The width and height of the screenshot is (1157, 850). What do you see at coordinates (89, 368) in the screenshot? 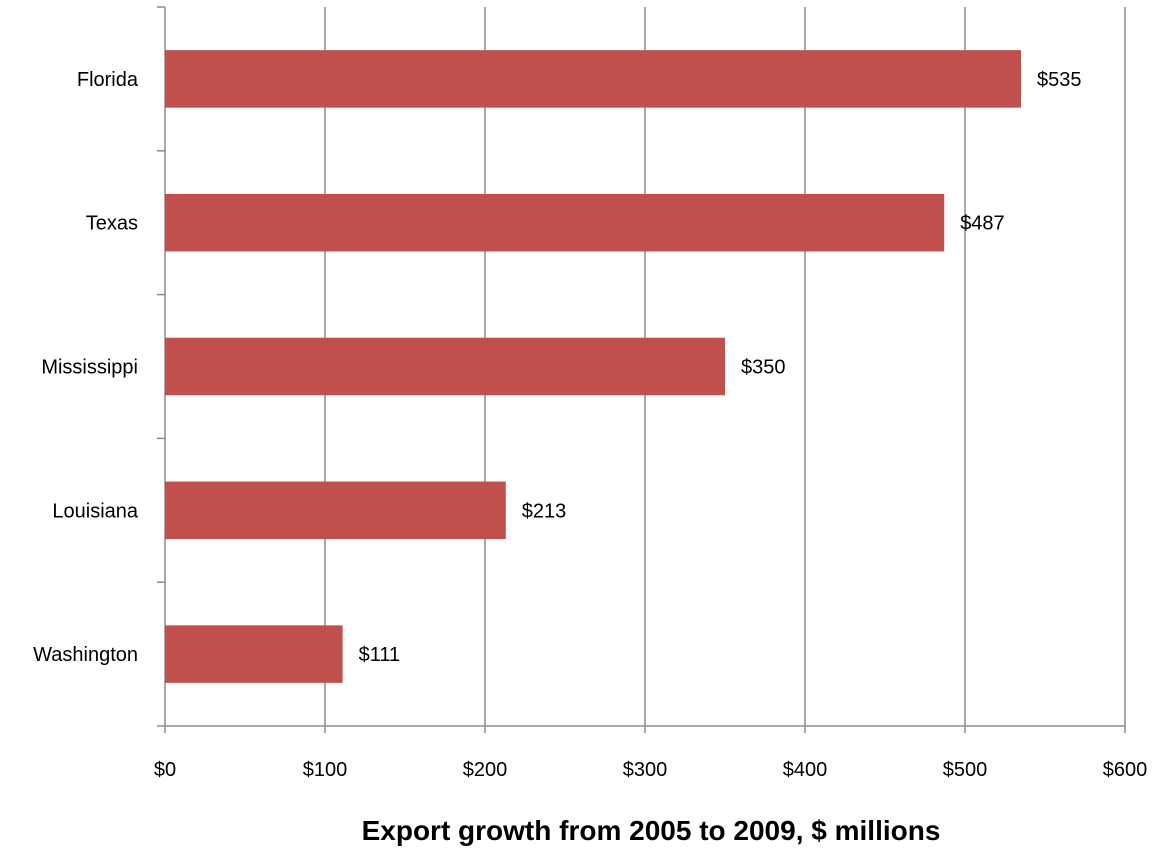
I see `category-label: Mississippi` at bounding box center [89, 368].